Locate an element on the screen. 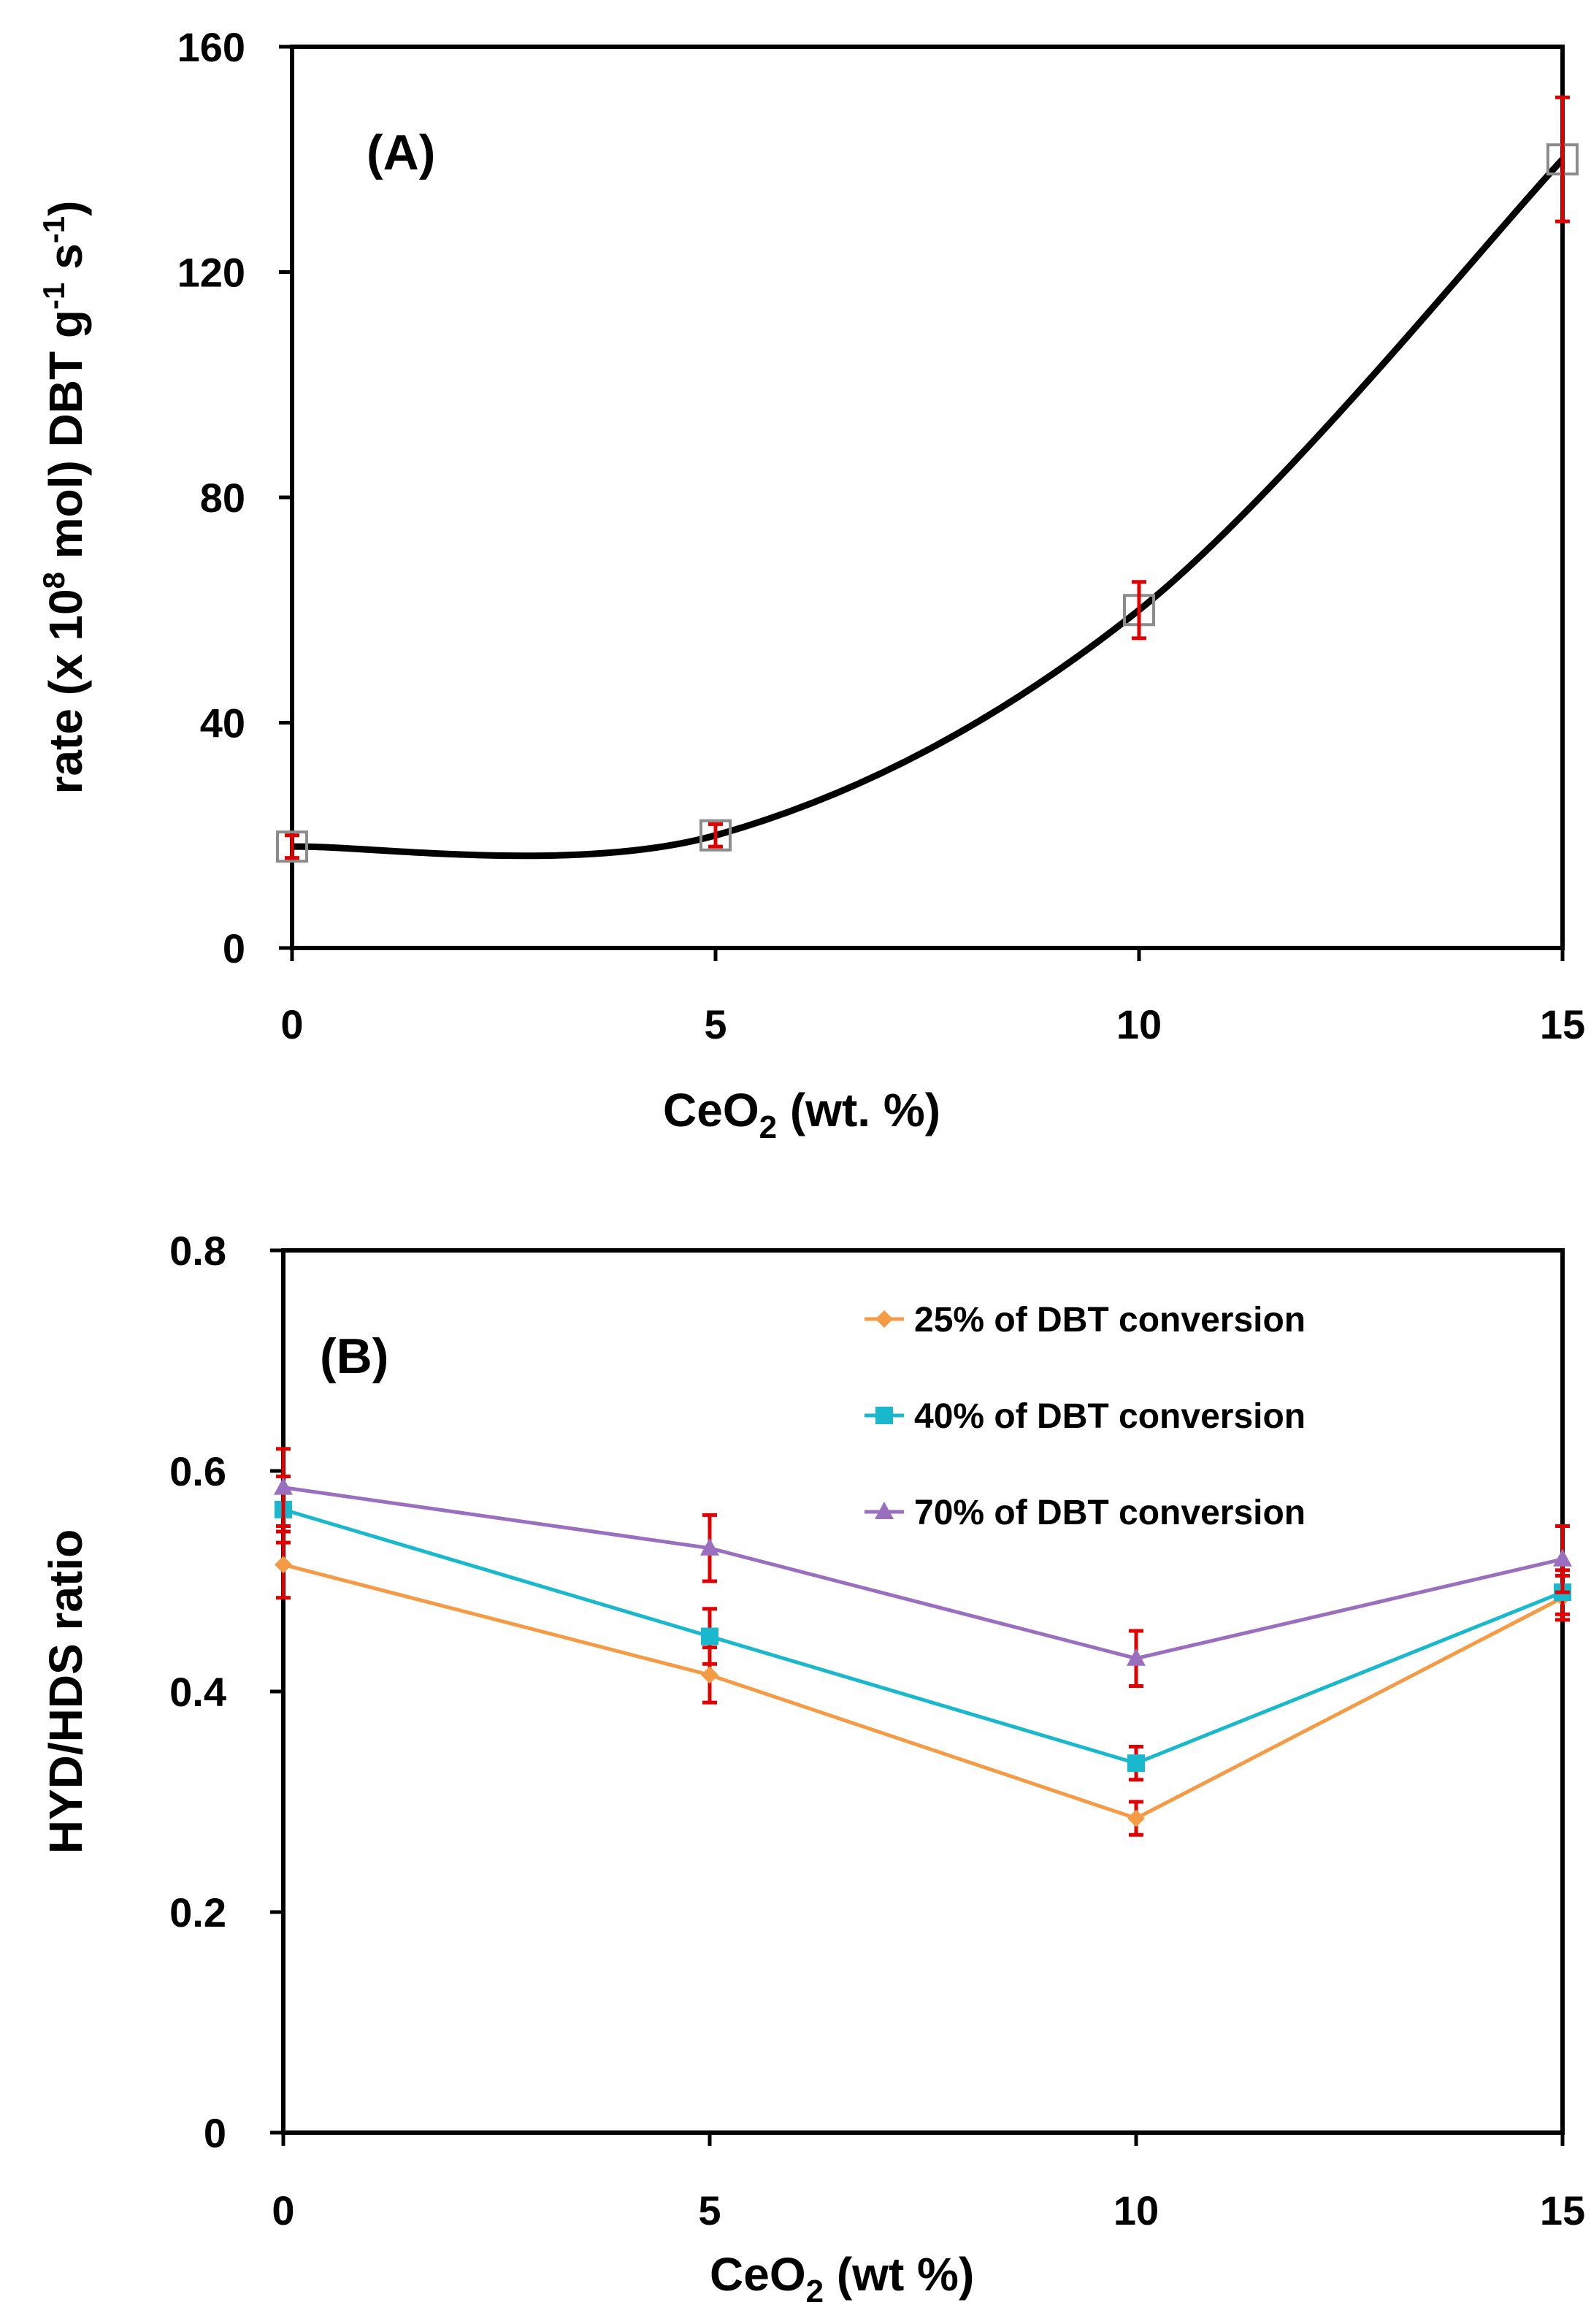  panel-b-legend-label: 40% of DBT conversion is located at coordinates (1110, 1416).